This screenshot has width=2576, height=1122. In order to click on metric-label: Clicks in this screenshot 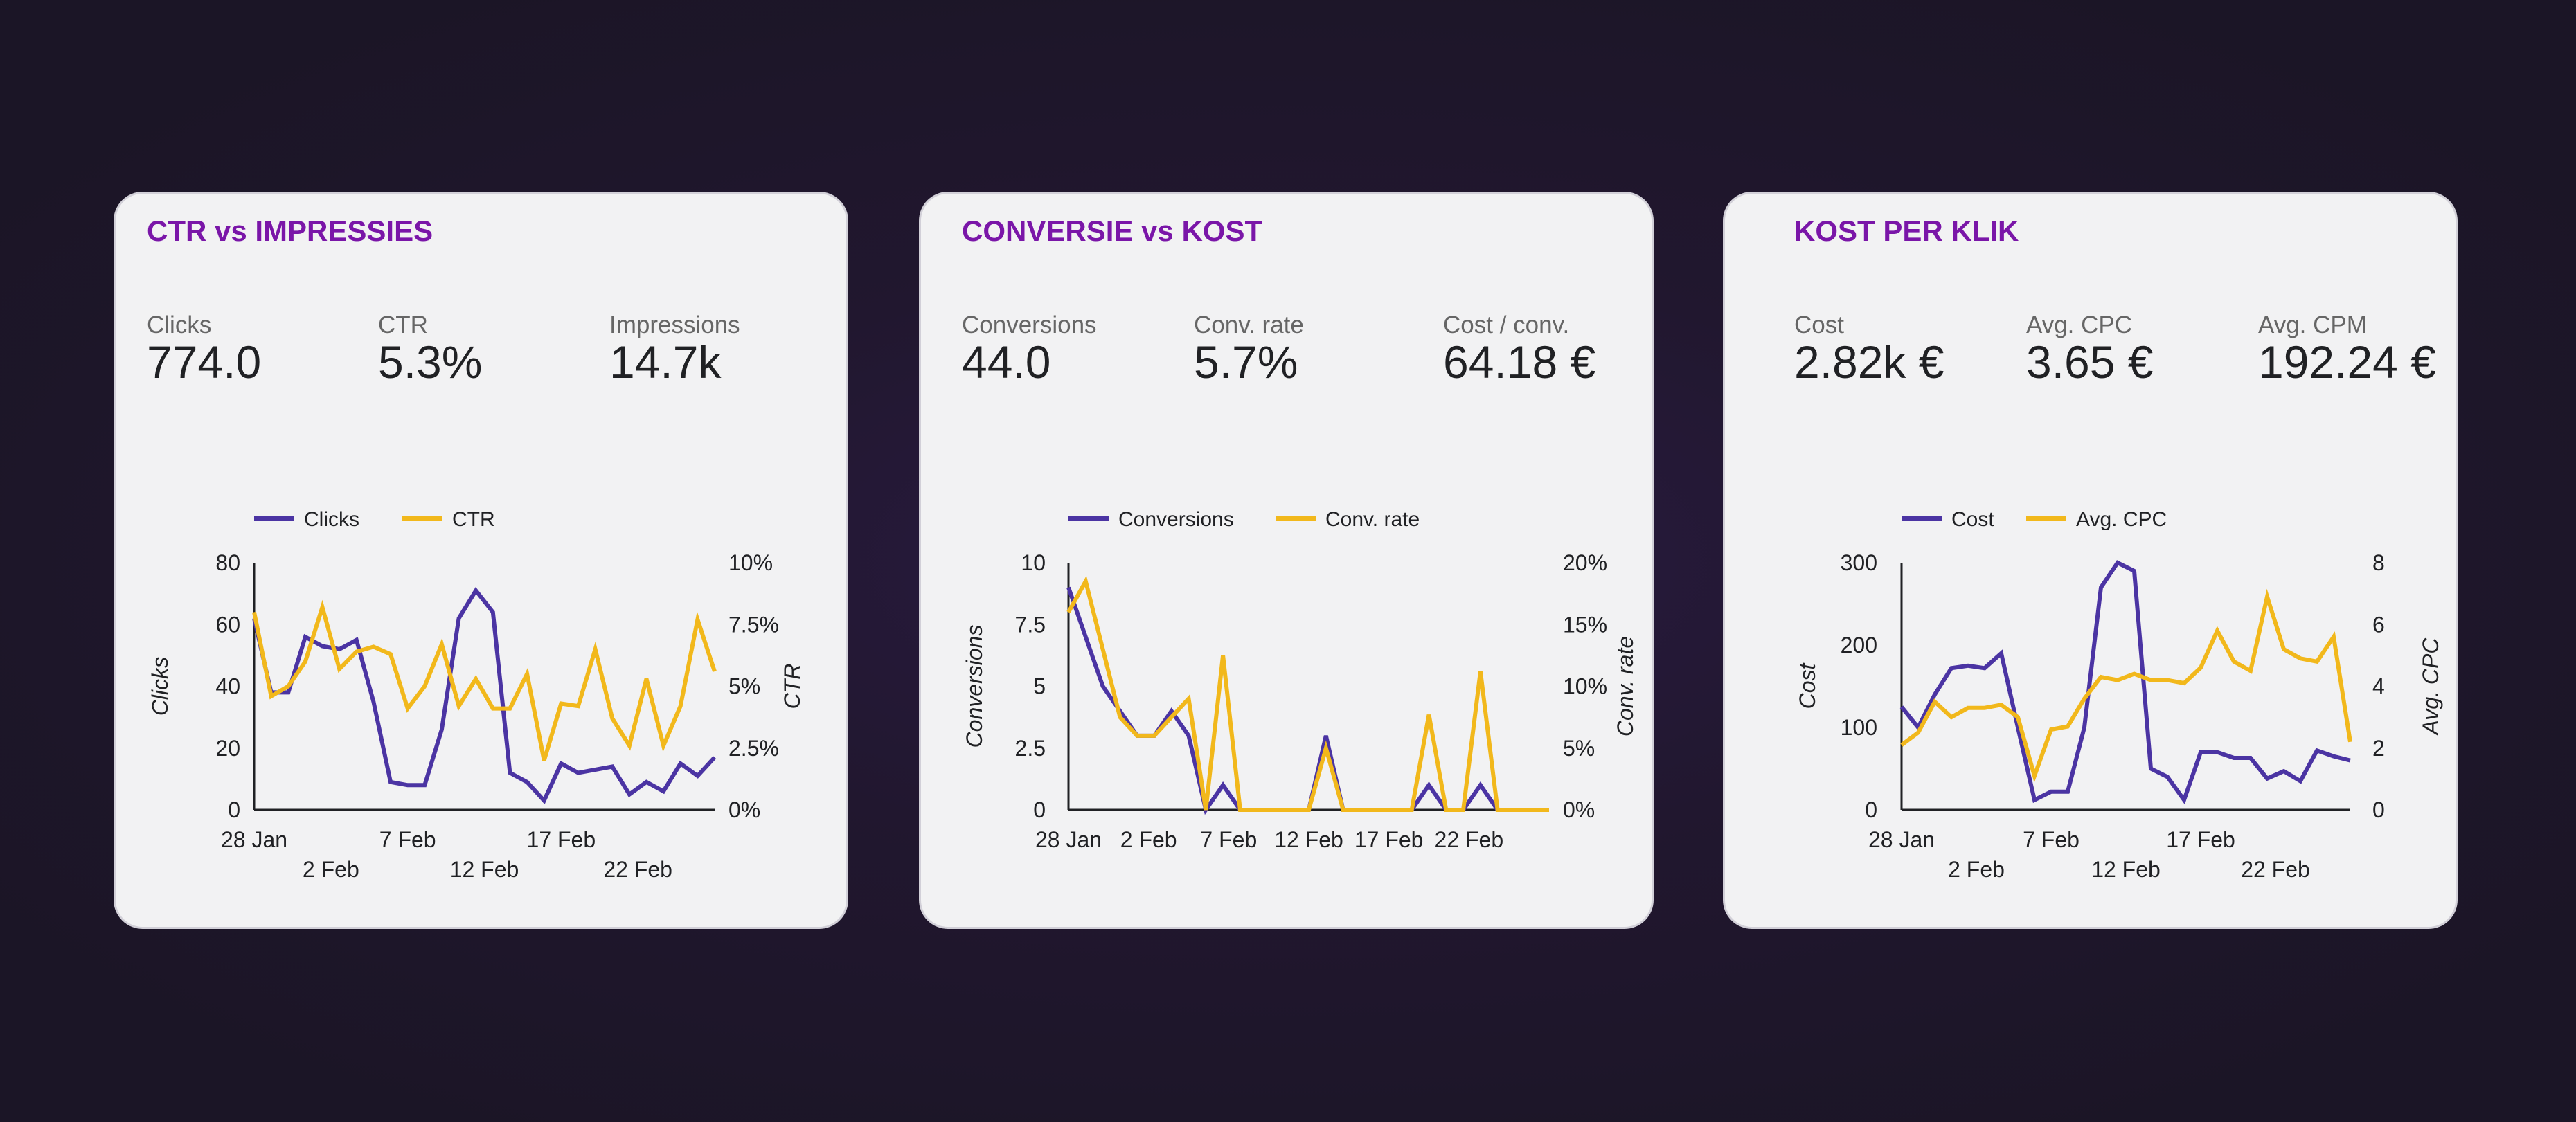, I will do `click(179, 325)`.